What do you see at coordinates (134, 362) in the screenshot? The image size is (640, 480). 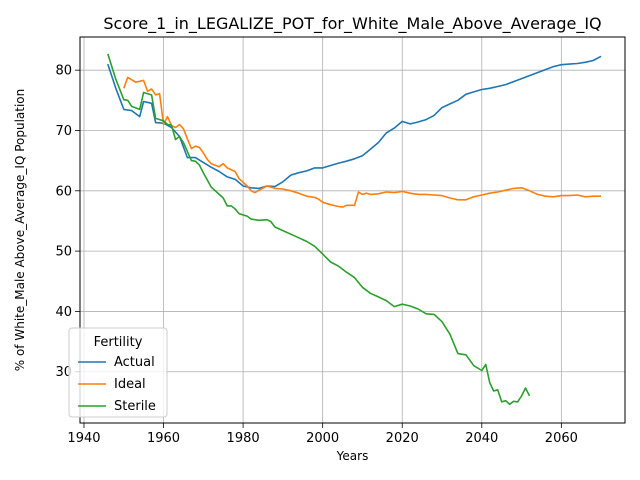 I see `legend-label-actual: Actual` at bounding box center [134, 362].